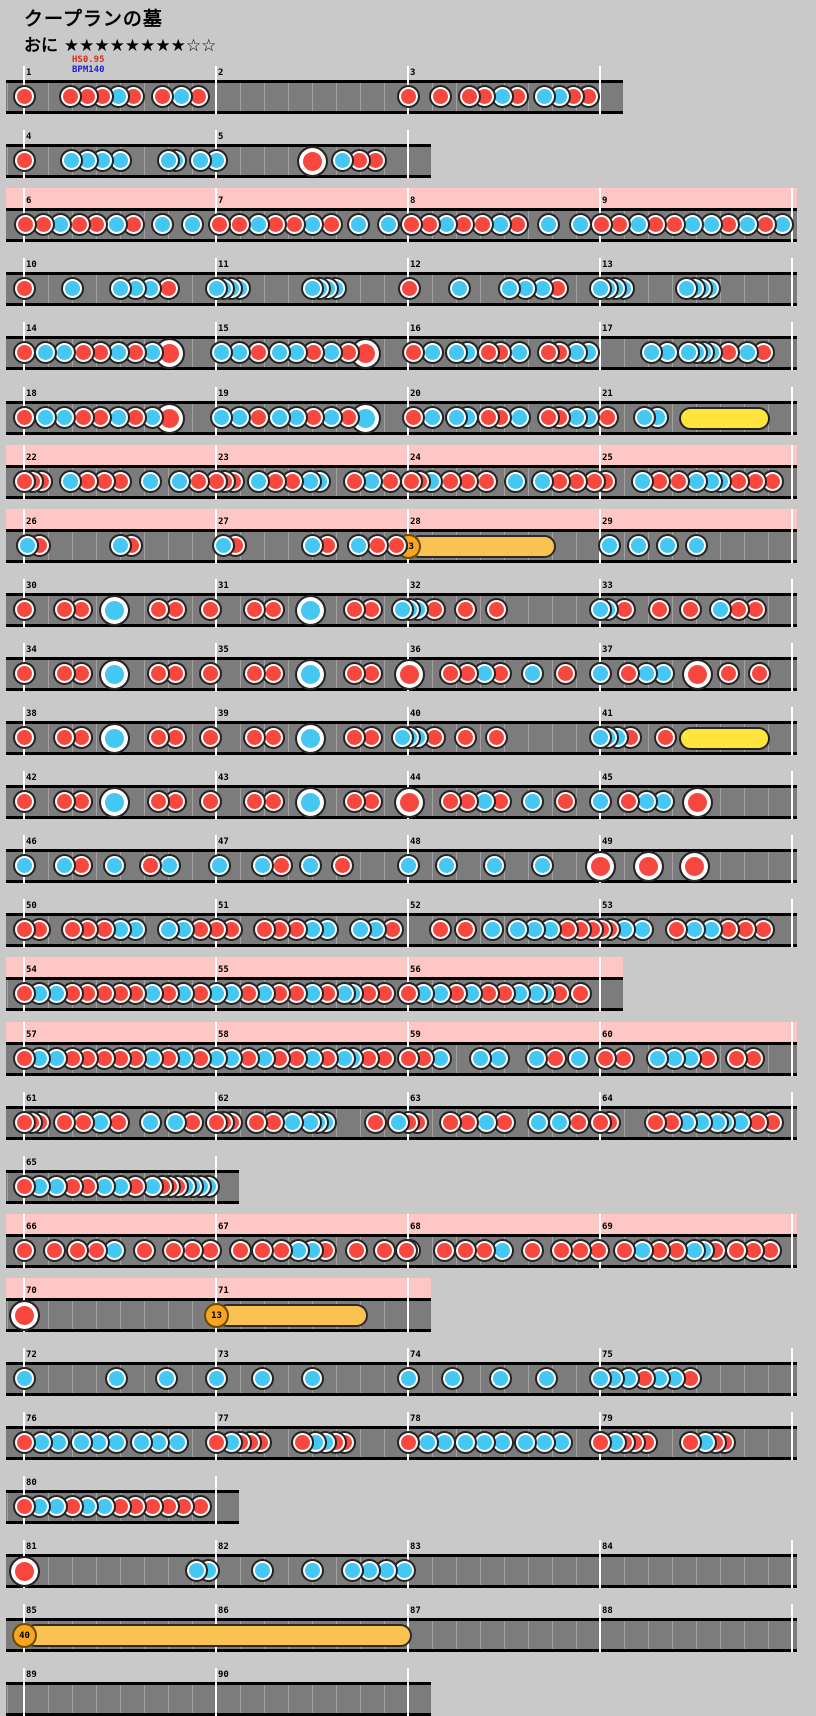 The image size is (816, 1716). Describe the element at coordinates (415, 1547) in the screenshot. I see `measure-number: 83` at that location.